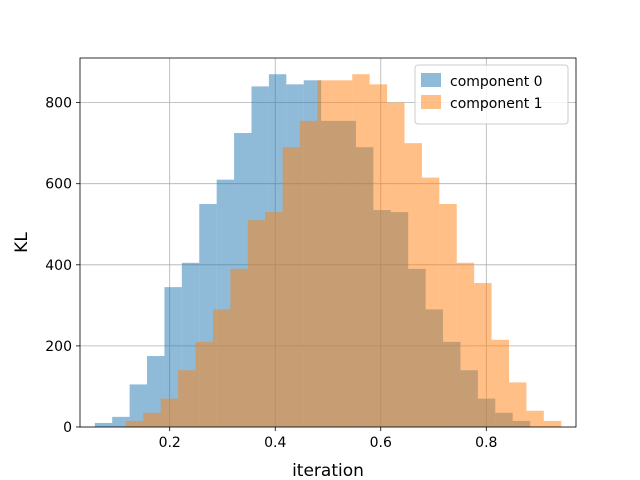 The width and height of the screenshot is (640, 480). What do you see at coordinates (58, 104) in the screenshot?
I see `y-tick-label: 800` at bounding box center [58, 104].